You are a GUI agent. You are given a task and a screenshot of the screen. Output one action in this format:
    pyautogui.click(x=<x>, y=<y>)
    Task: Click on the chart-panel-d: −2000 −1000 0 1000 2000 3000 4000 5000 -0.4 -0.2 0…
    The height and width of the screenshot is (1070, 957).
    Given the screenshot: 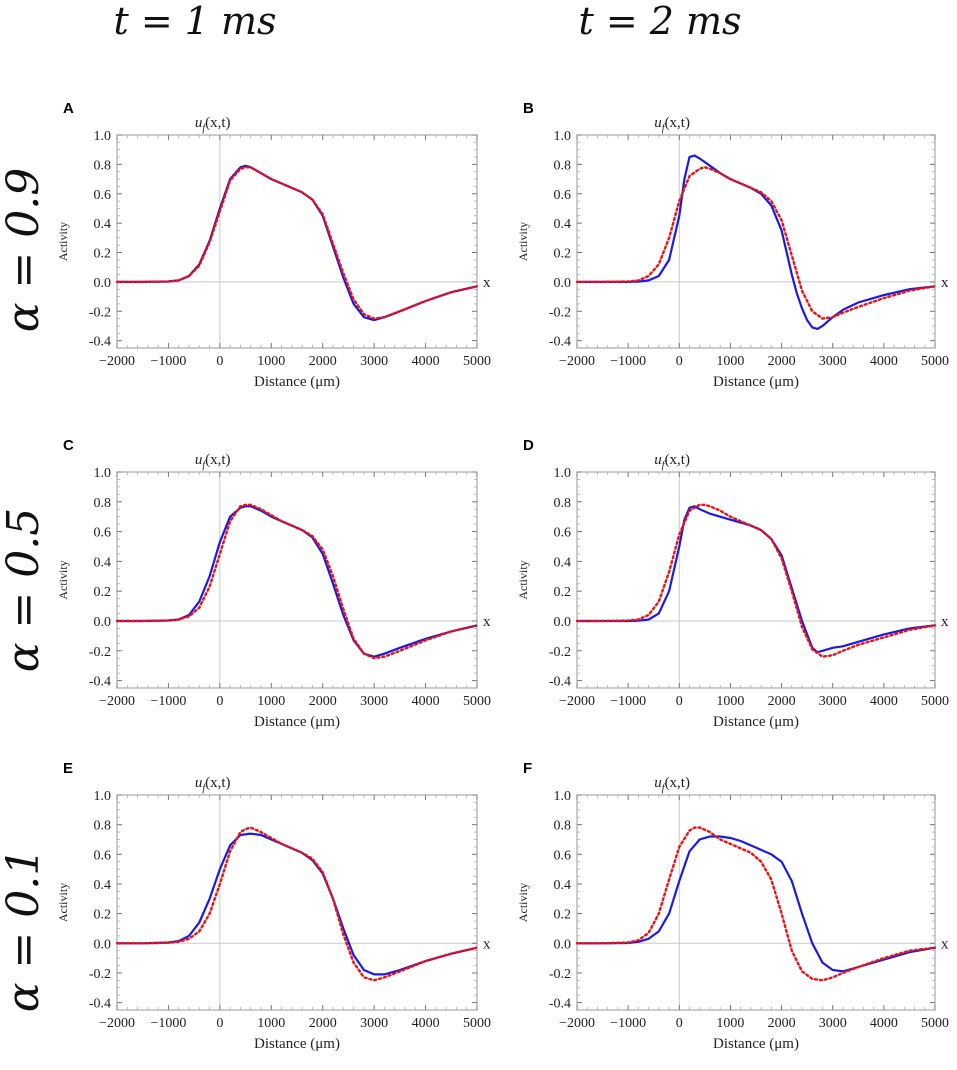 What is the action you would take?
    pyautogui.click(x=732, y=583)
    